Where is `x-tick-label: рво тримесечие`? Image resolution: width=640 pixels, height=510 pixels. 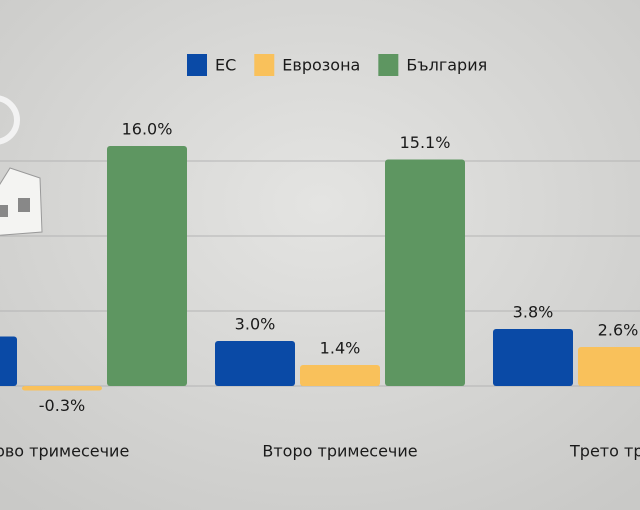
x-tick-label: рво тримесечие is located at coordinates (64, 451).